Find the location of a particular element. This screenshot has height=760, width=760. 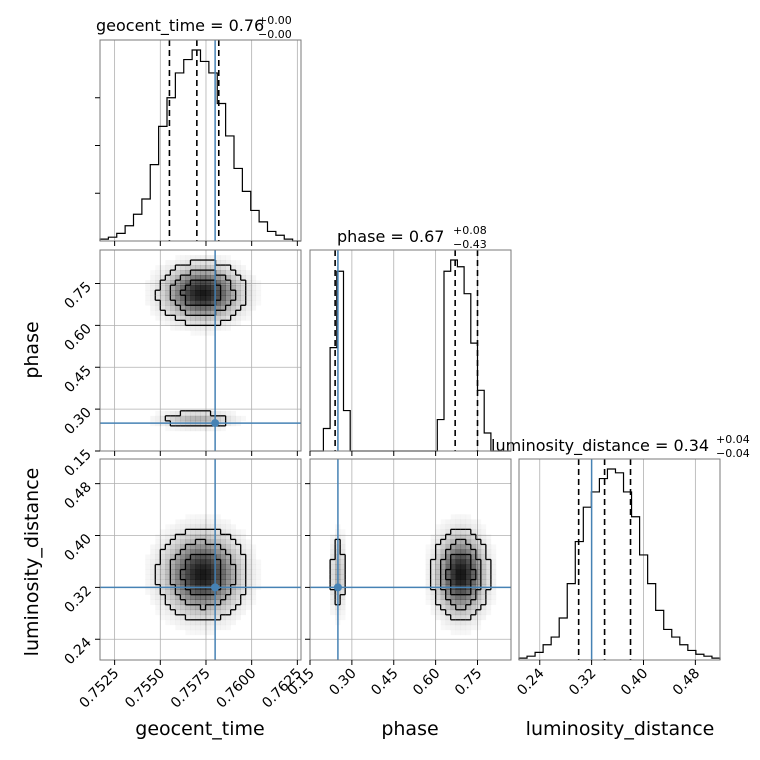

hist-panel-phase is located at coordinates (410, 352).